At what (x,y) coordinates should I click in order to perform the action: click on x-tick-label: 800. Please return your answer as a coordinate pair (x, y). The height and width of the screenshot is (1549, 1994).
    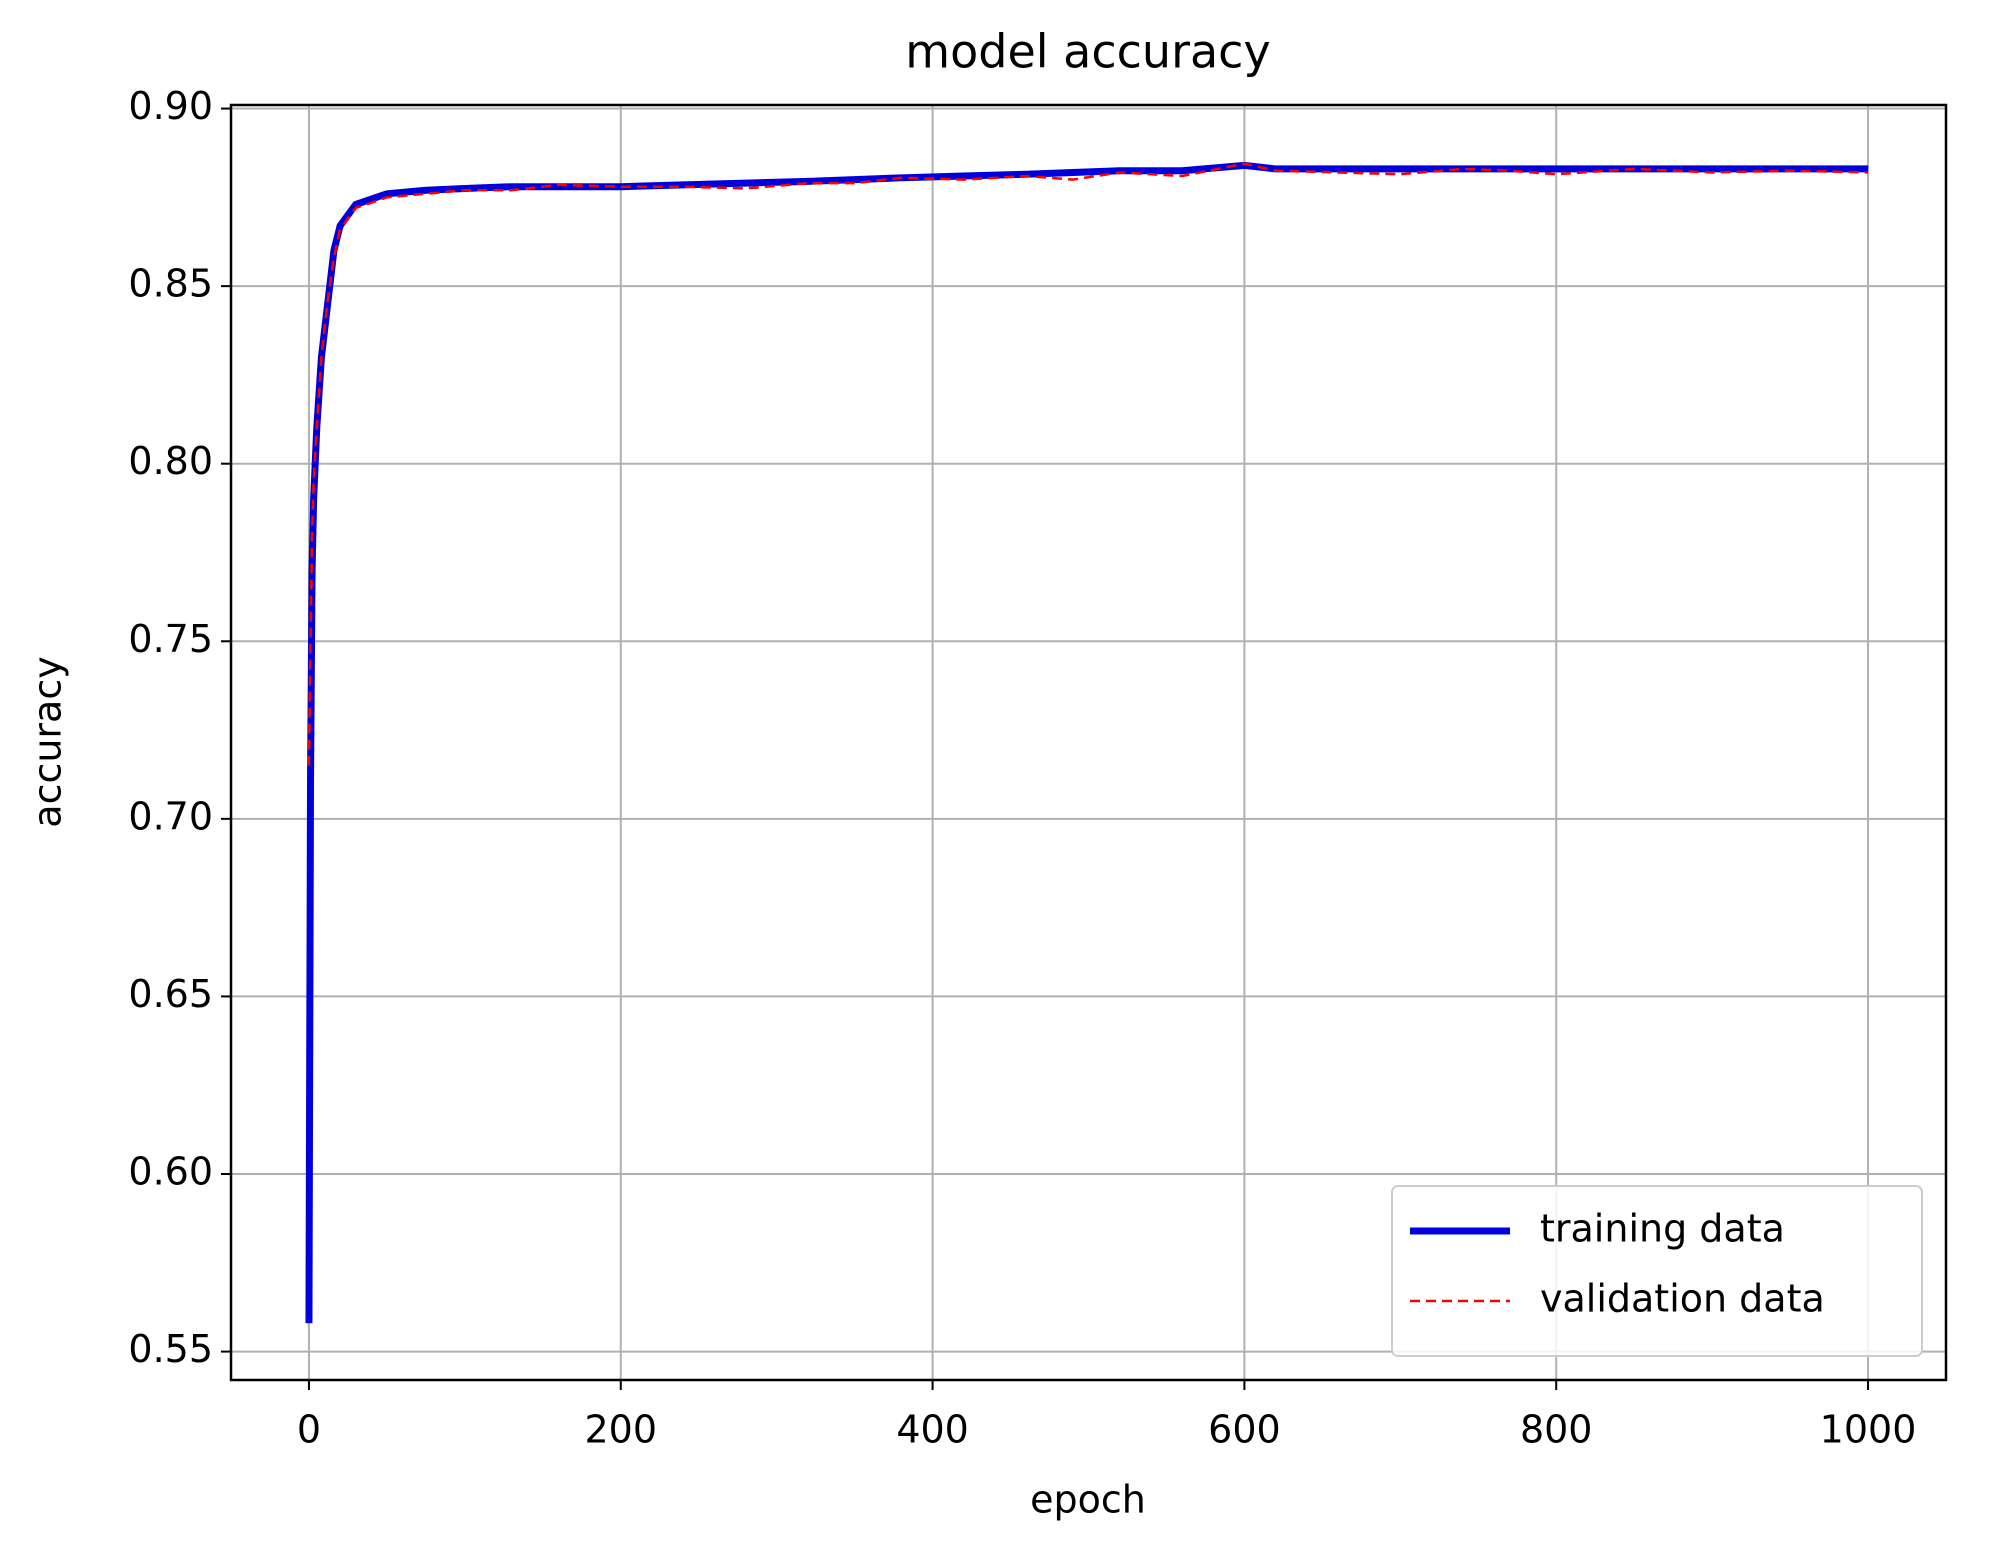
    Looking at the image, I should click on (1556, 1430).